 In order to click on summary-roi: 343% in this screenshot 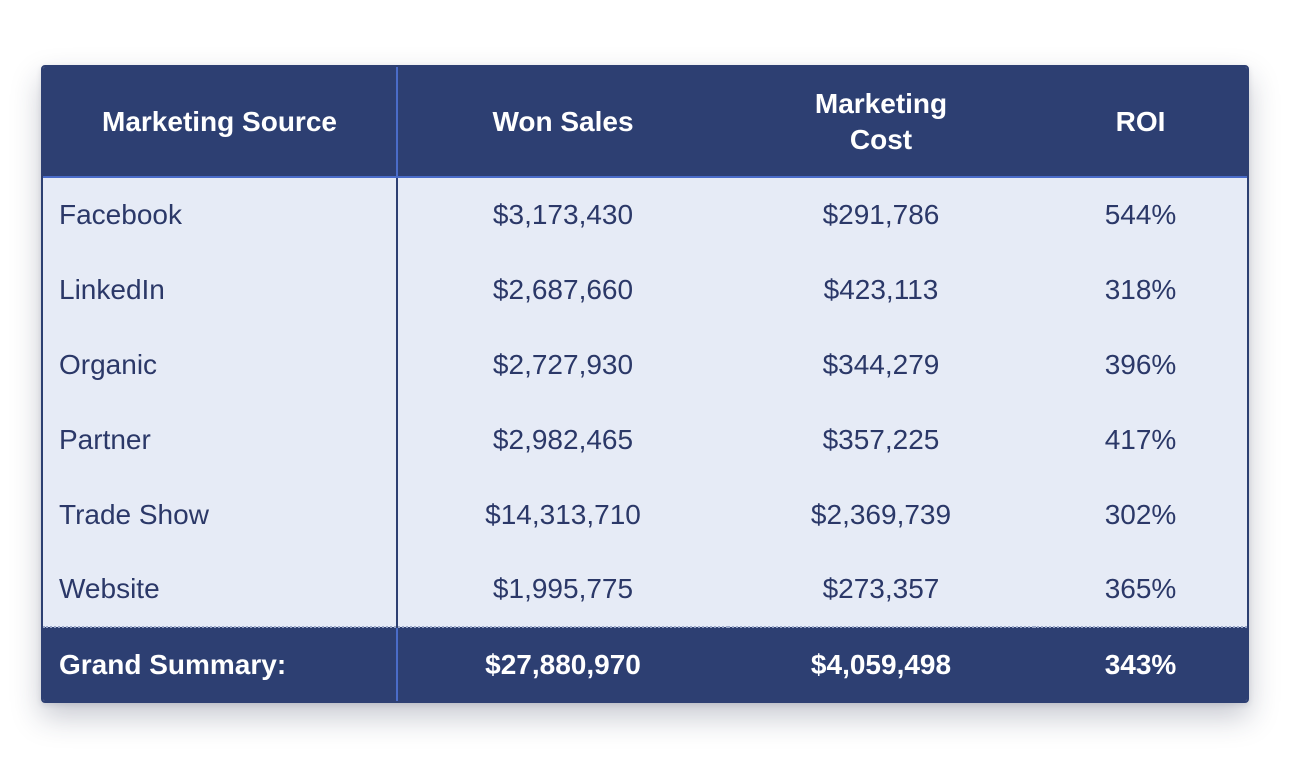, I will do `click(1140, 663)`.